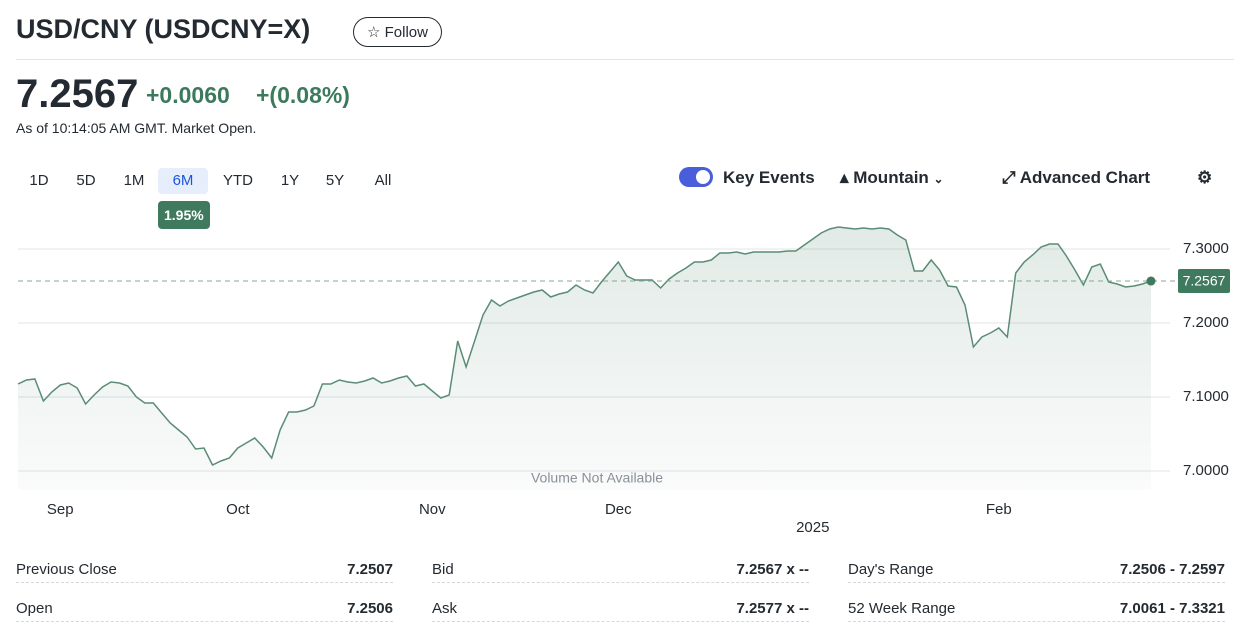 The width and height of the screenshot is (1252, 639). Describe the element at coordinates (597, 478) in the screenshot. I see `volume-note: Volume Not Available` at that location.